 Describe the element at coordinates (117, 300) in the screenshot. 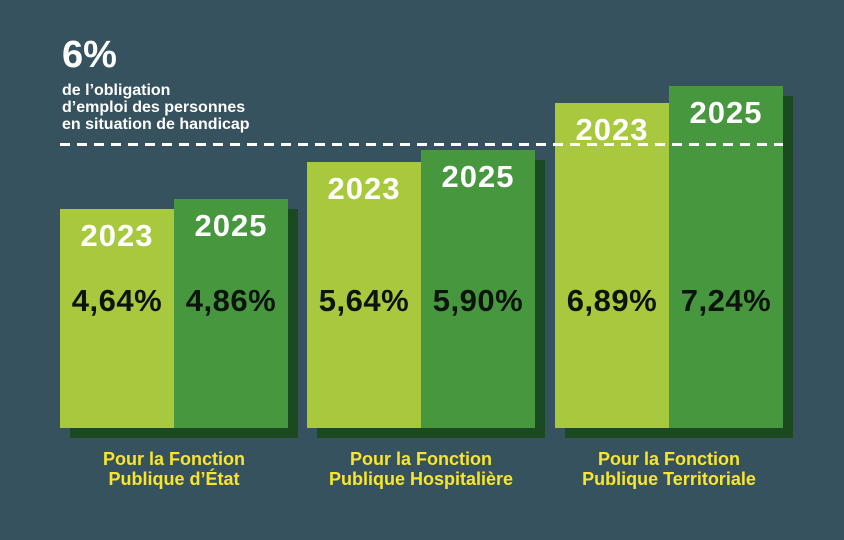

I see `value-label-2023-etat: 4,64%` at that location.